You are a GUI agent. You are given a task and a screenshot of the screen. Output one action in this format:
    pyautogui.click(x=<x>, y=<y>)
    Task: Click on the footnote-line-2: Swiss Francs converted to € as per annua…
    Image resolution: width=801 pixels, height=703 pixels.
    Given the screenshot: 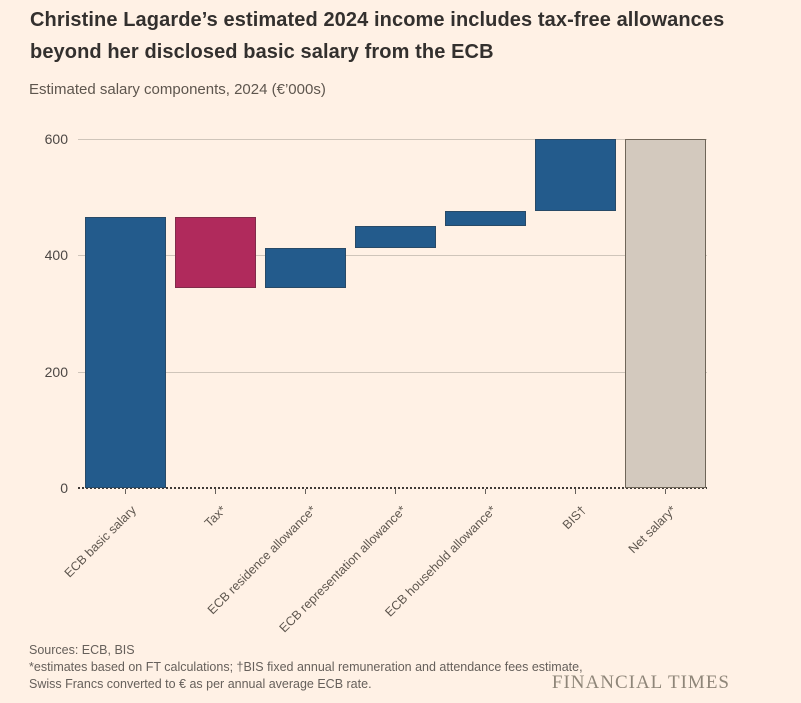 What is the action you would take?
    pyautogui.click(x=200, y=684)
    